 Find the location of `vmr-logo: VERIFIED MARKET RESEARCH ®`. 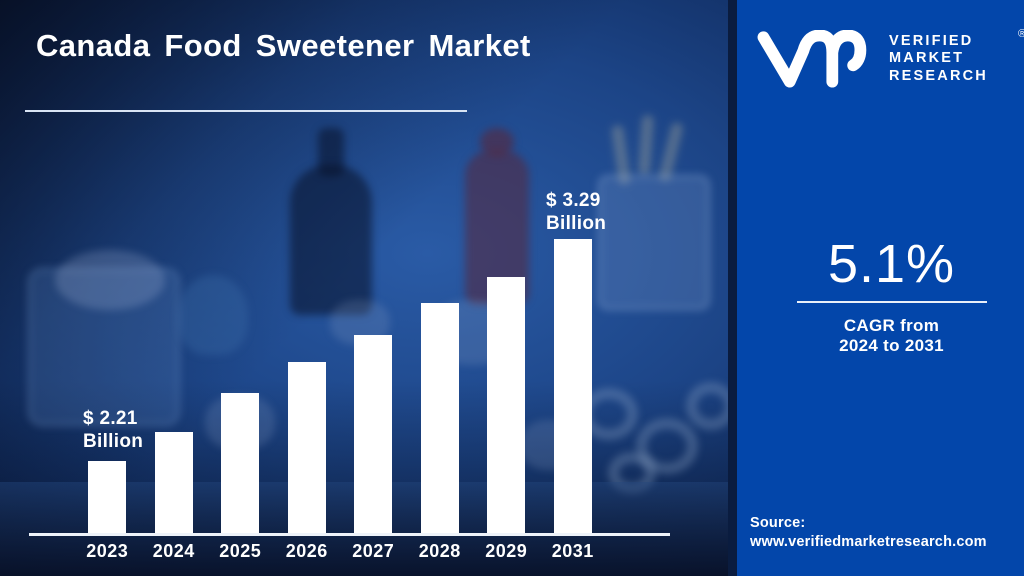

vmr-logo: VERIFIED MARKET RESEARCH ® is located at coordinates (889, 58).